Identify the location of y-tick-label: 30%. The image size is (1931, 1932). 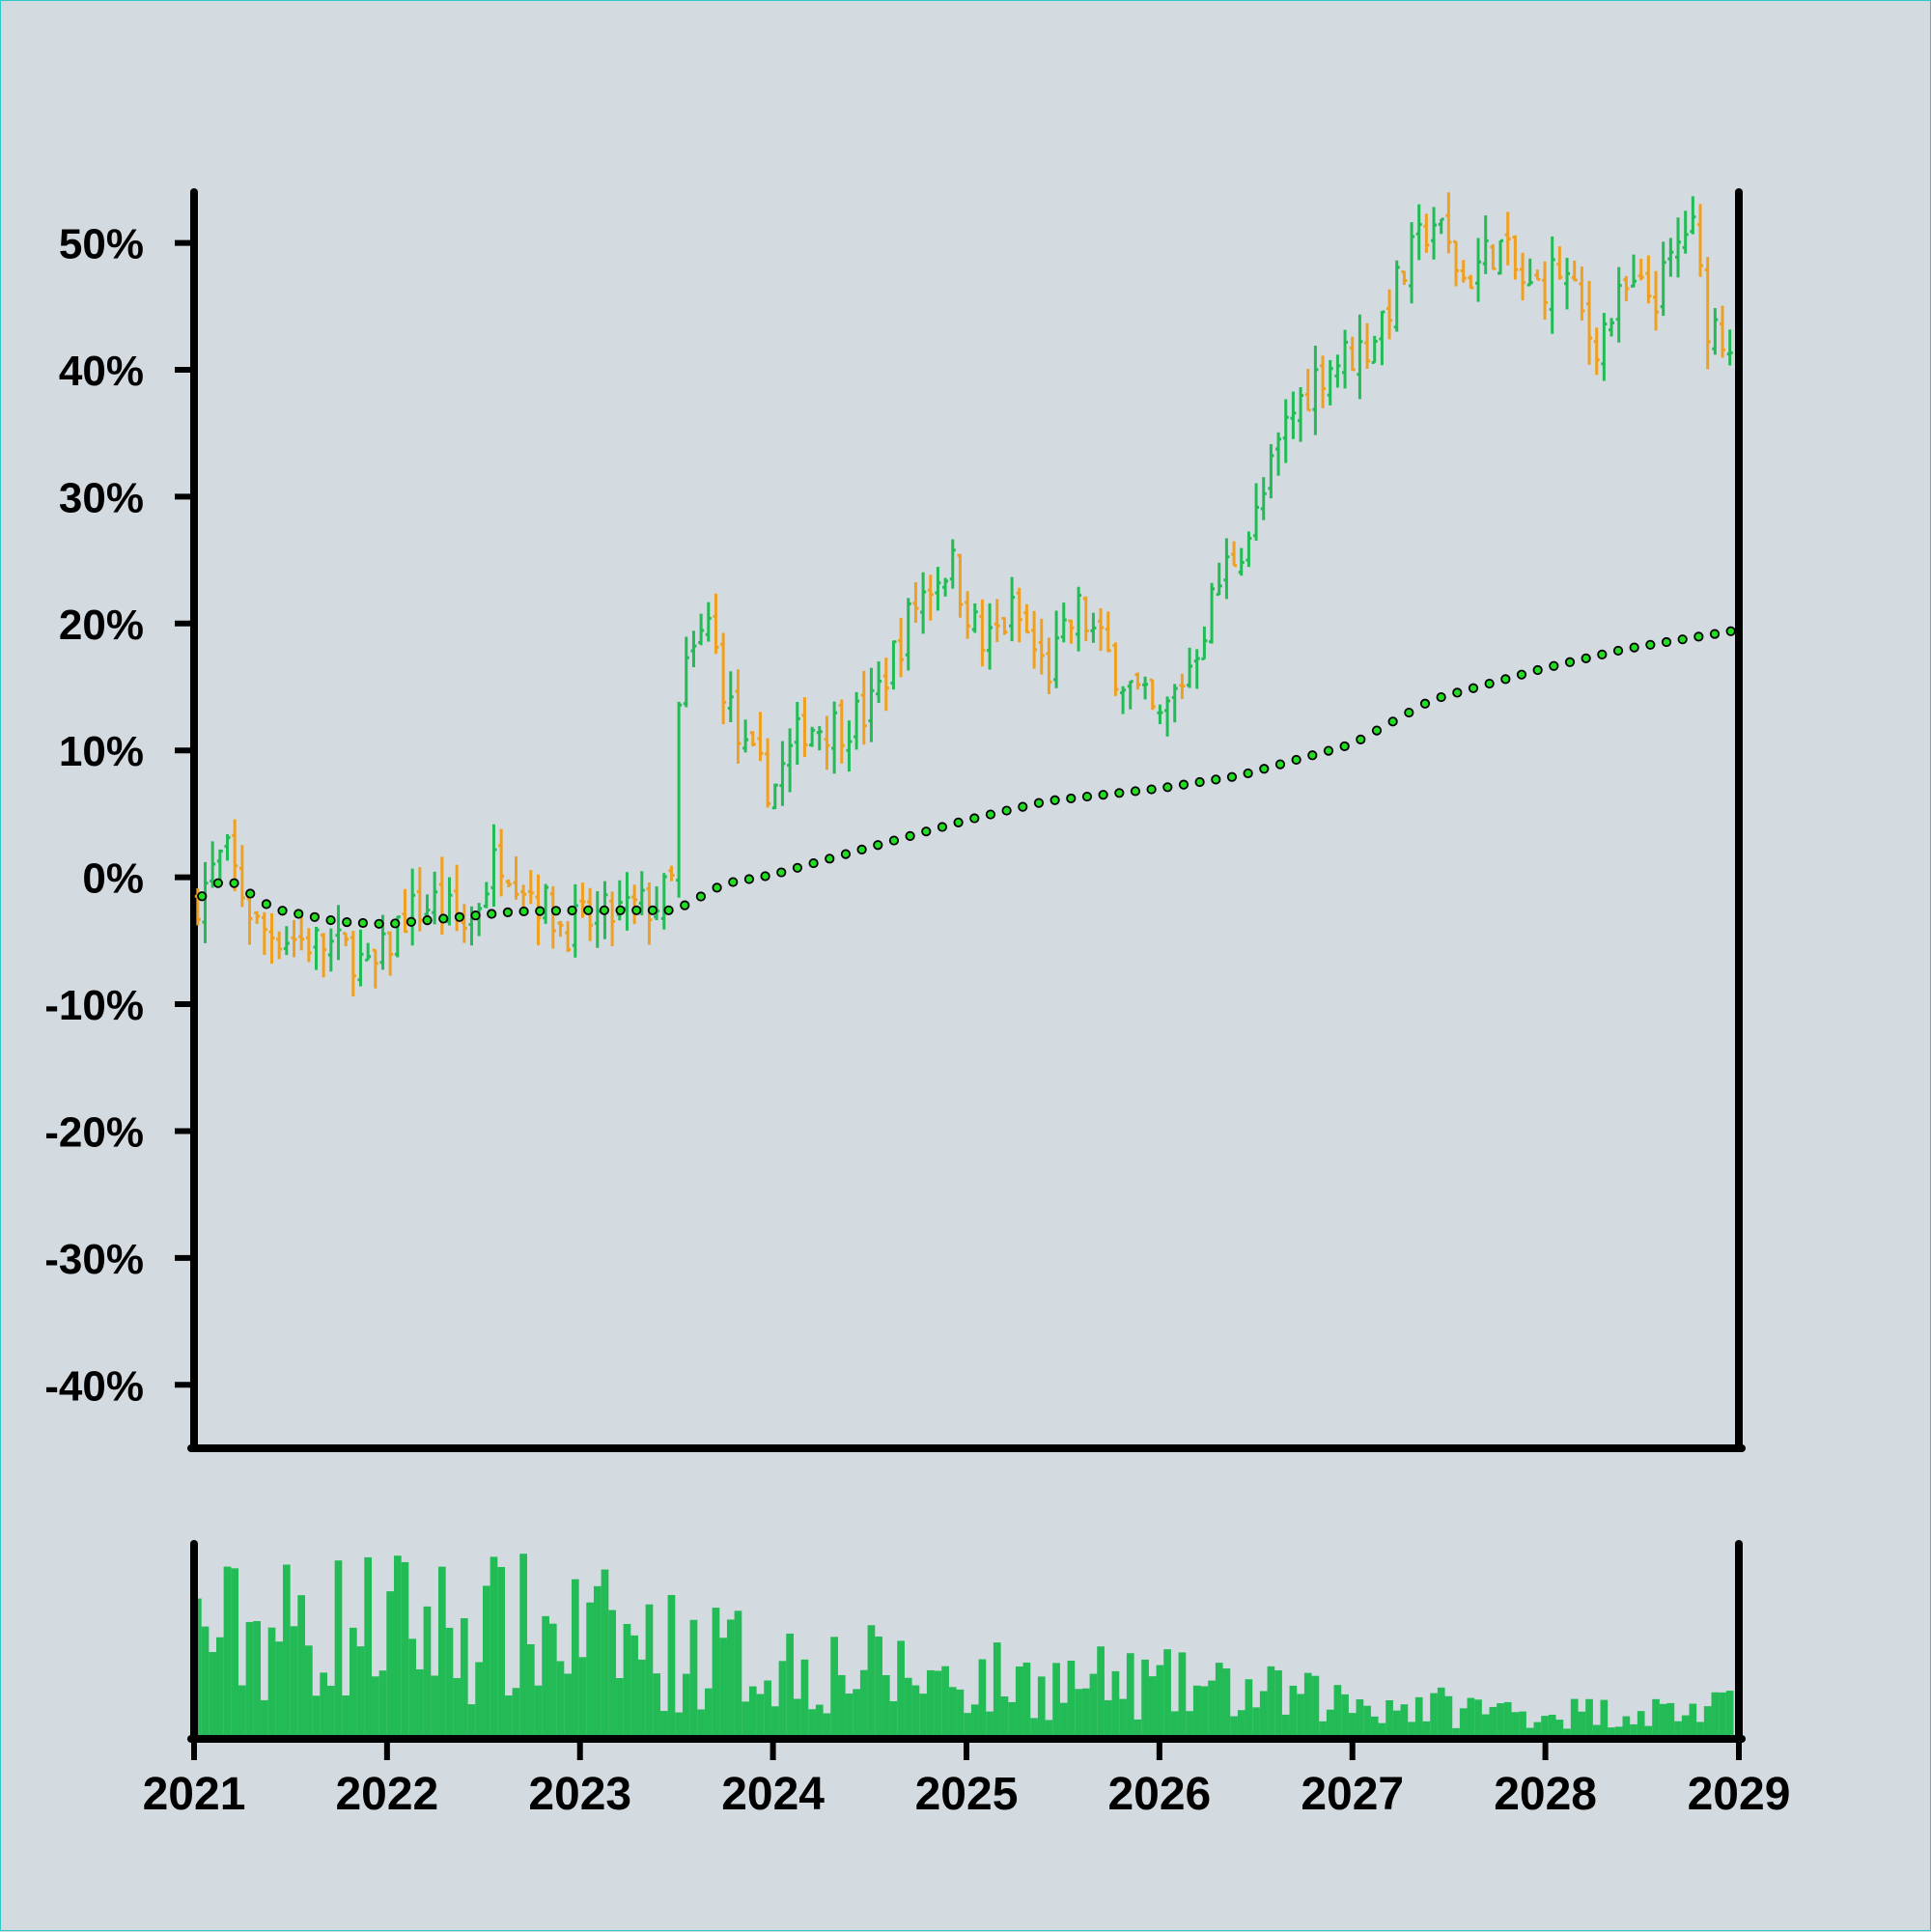
(101, 498).